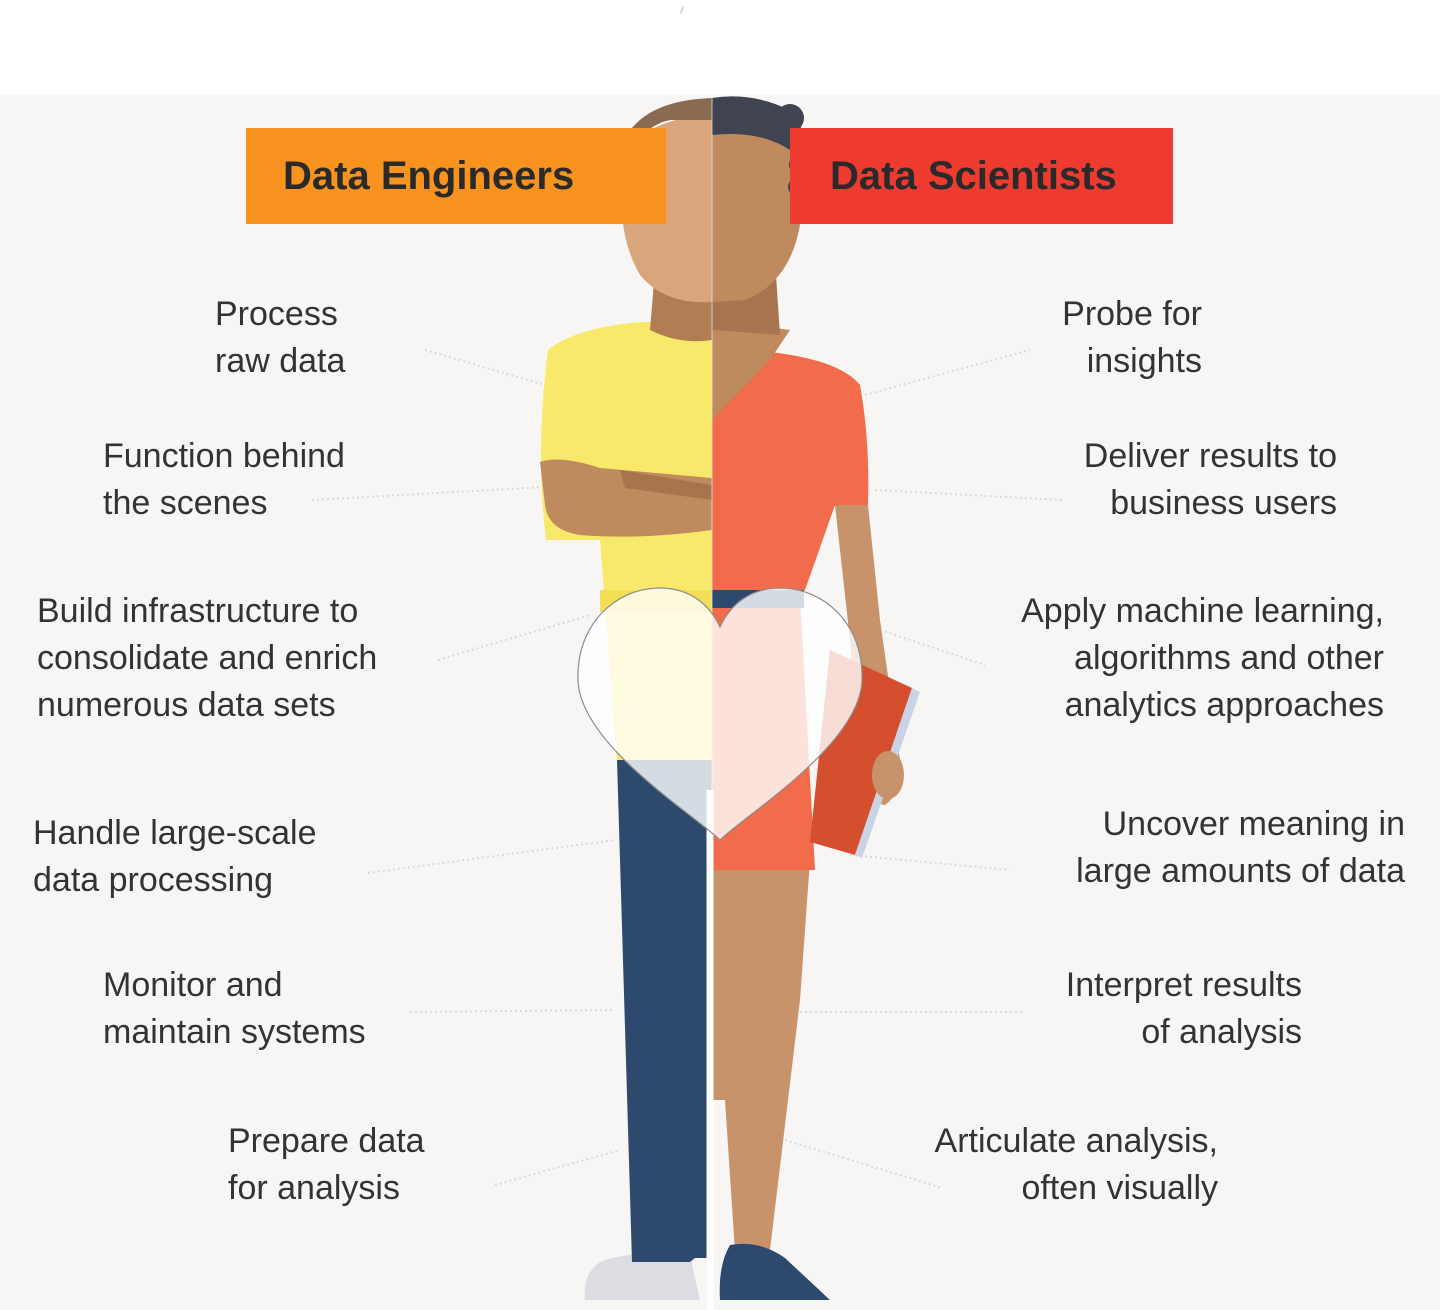 Image resolution: width=1440 pixels, height=1310 pixels. I want to click on data-engineers-header: Data Engineers, so click(456, 176).